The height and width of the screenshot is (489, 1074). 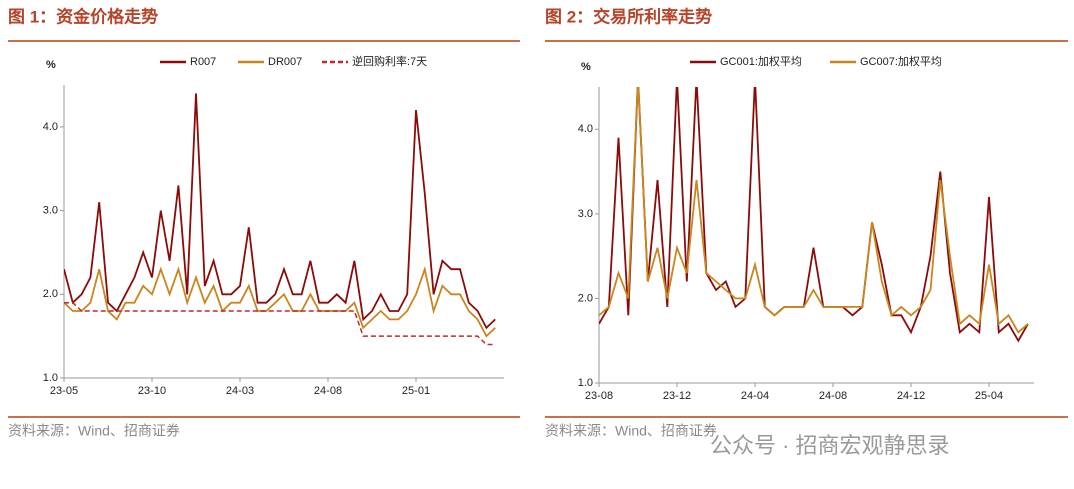 What do you see at coordinates (911, 396) in the screenshot?
I see `x-tick-label: 24-12` at bounding box center [911, 396].